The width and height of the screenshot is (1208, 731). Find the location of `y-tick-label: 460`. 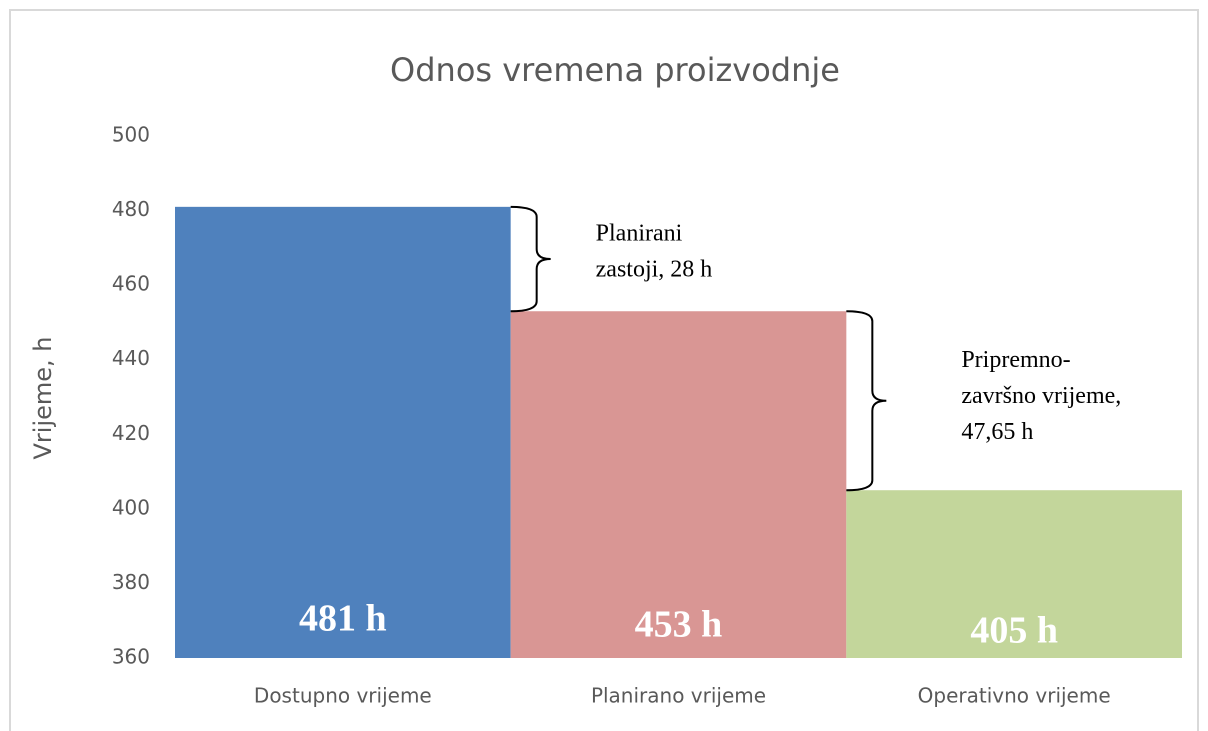

y-tick-label: 460 is located at coordinates (131, 284).